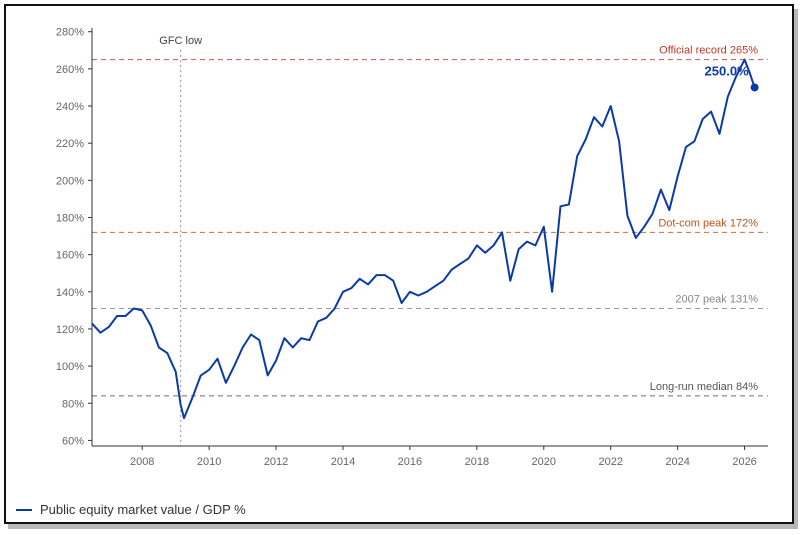 The height and width of the screenshot is (535, 800). What do you see at coordinates (704, 387) in the screenshot?
I see `reference-label: Long-run median 84%` at bounding box center [704, 387].